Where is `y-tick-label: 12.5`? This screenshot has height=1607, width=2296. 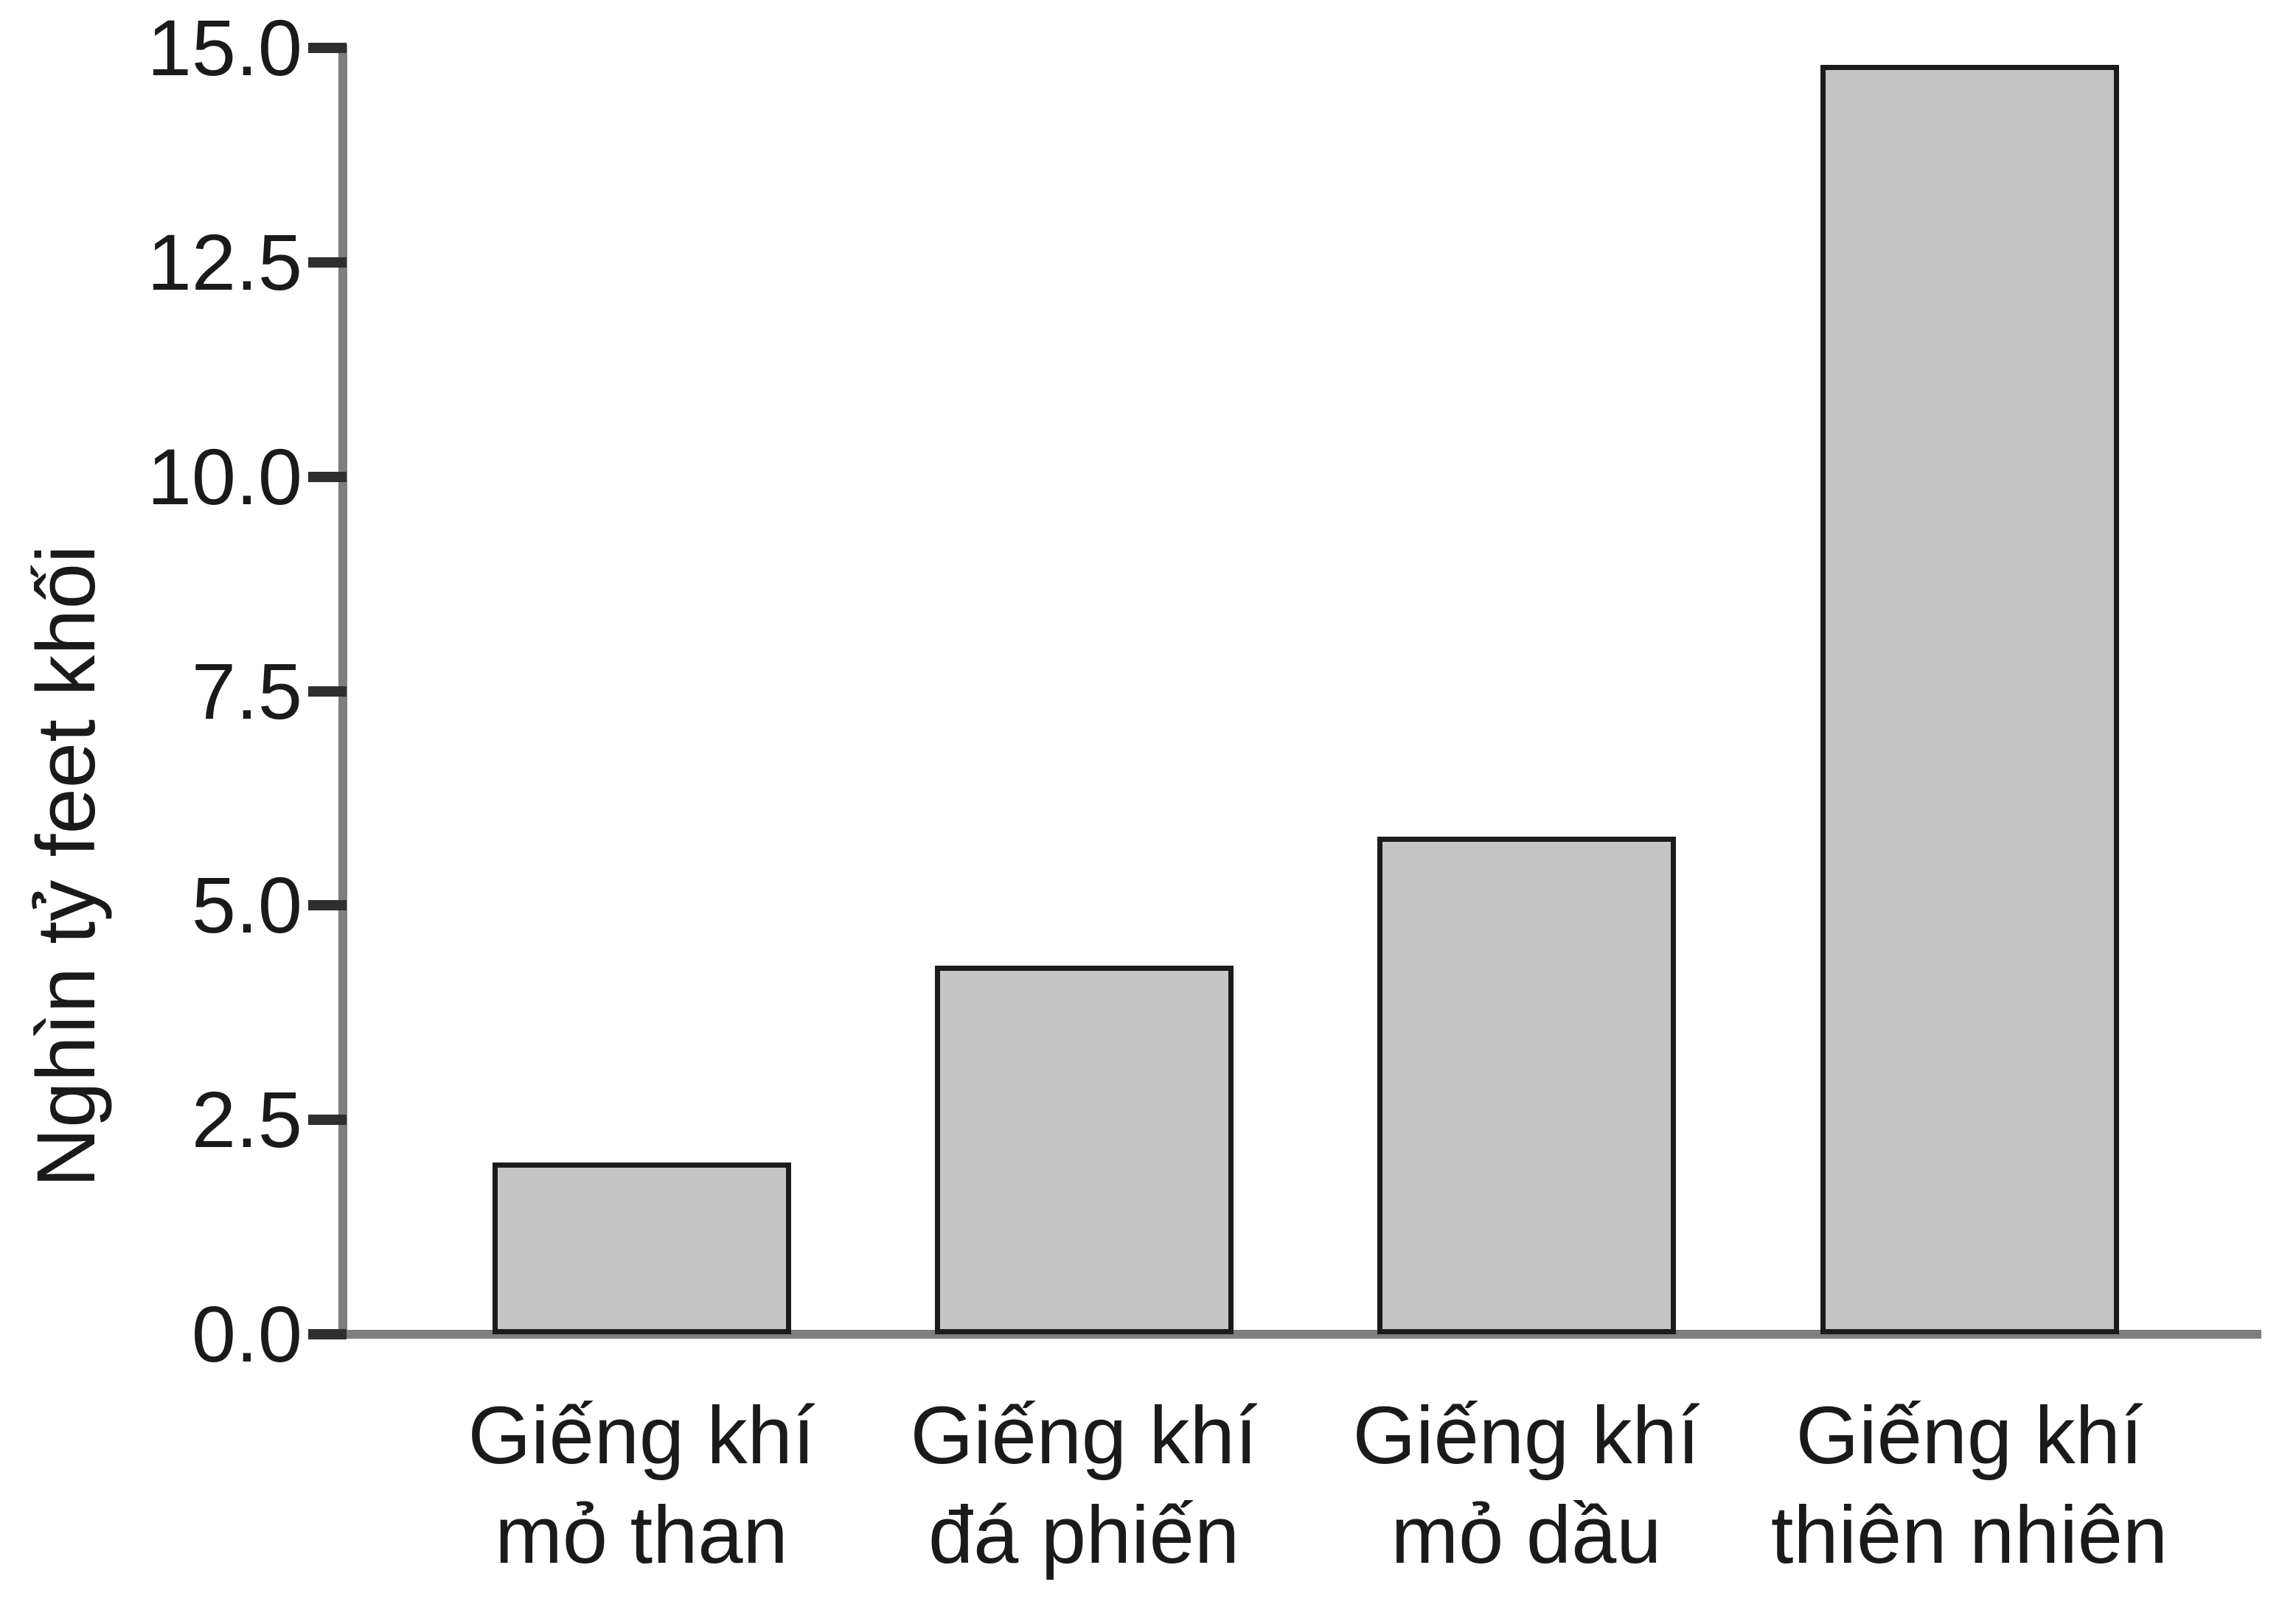
y-tick-label: 12.5 is located at coordinates (224, 262).